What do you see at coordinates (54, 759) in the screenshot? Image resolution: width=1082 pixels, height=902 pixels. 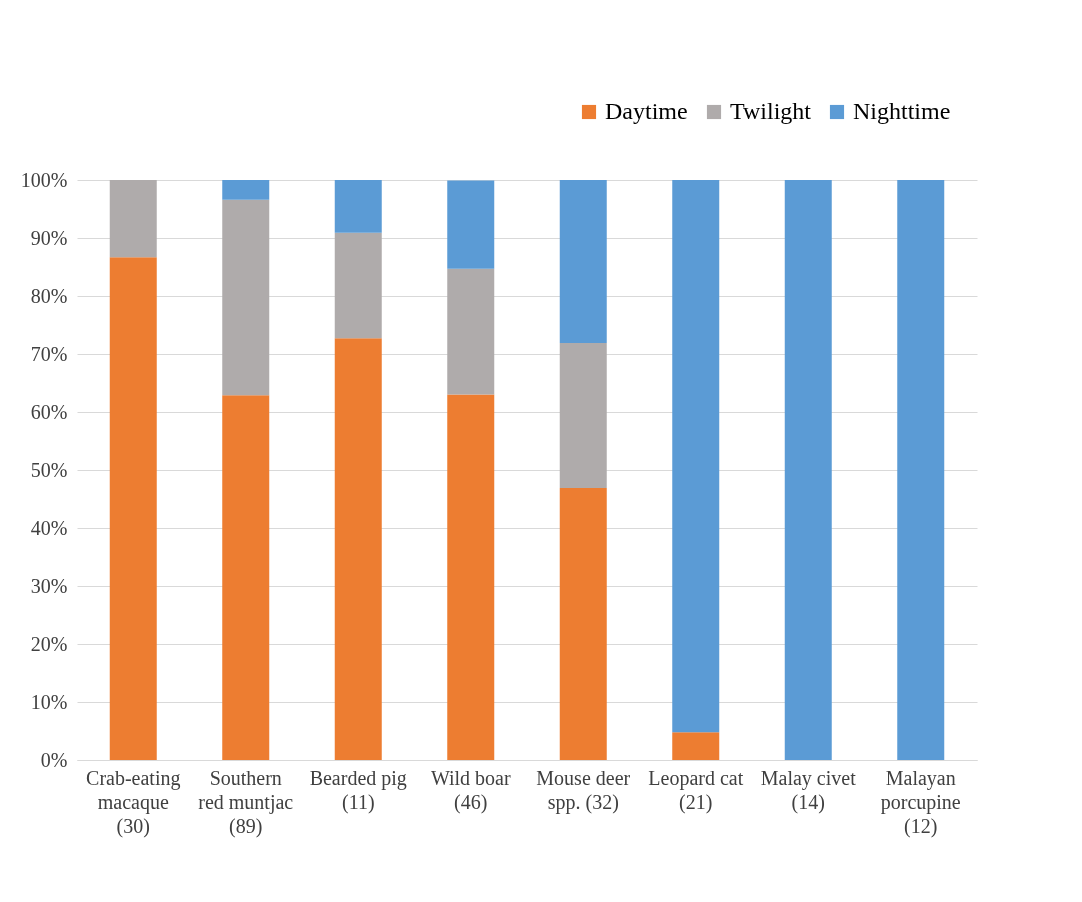 I see `y-tick-label: 0%` at bounding box center [54, 759].